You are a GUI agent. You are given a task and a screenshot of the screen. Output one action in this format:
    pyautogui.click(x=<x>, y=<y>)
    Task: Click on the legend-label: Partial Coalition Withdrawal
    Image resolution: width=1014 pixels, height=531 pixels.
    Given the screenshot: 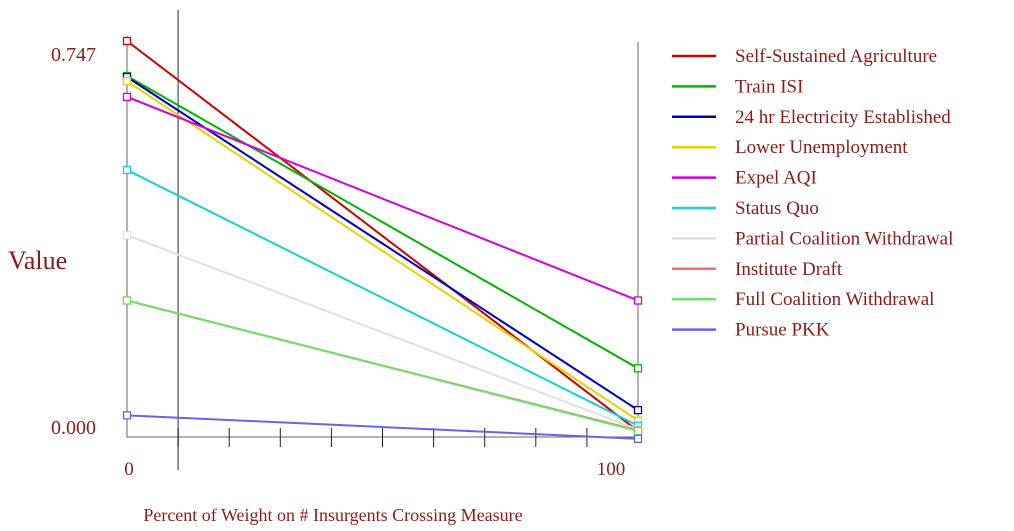 What is the action you would take?
    pyautogui.click(x=844, y=238)
    